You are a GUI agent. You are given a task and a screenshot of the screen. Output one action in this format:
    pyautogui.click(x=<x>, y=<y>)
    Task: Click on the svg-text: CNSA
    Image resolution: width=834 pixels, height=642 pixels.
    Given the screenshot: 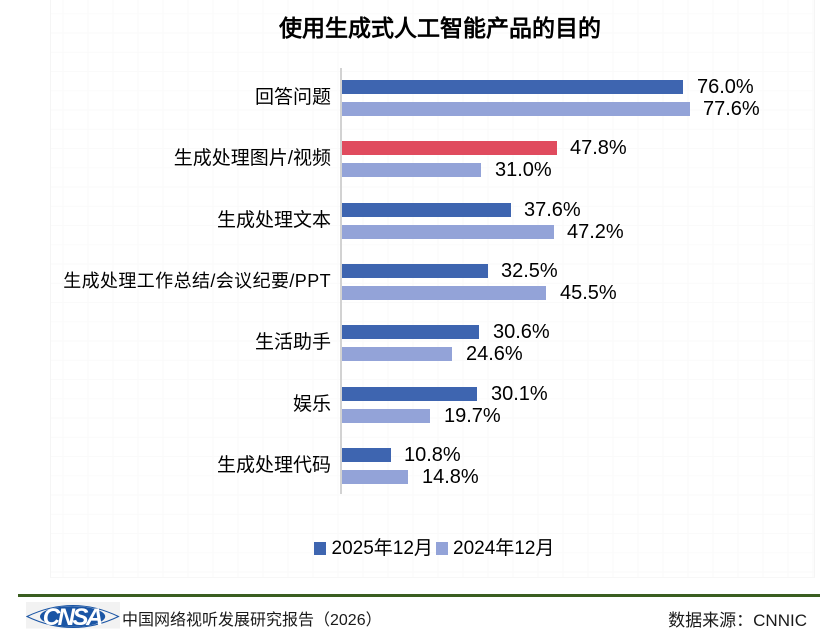 What is the action you would take?
    pyautogui.click(x=72, y=617)
    